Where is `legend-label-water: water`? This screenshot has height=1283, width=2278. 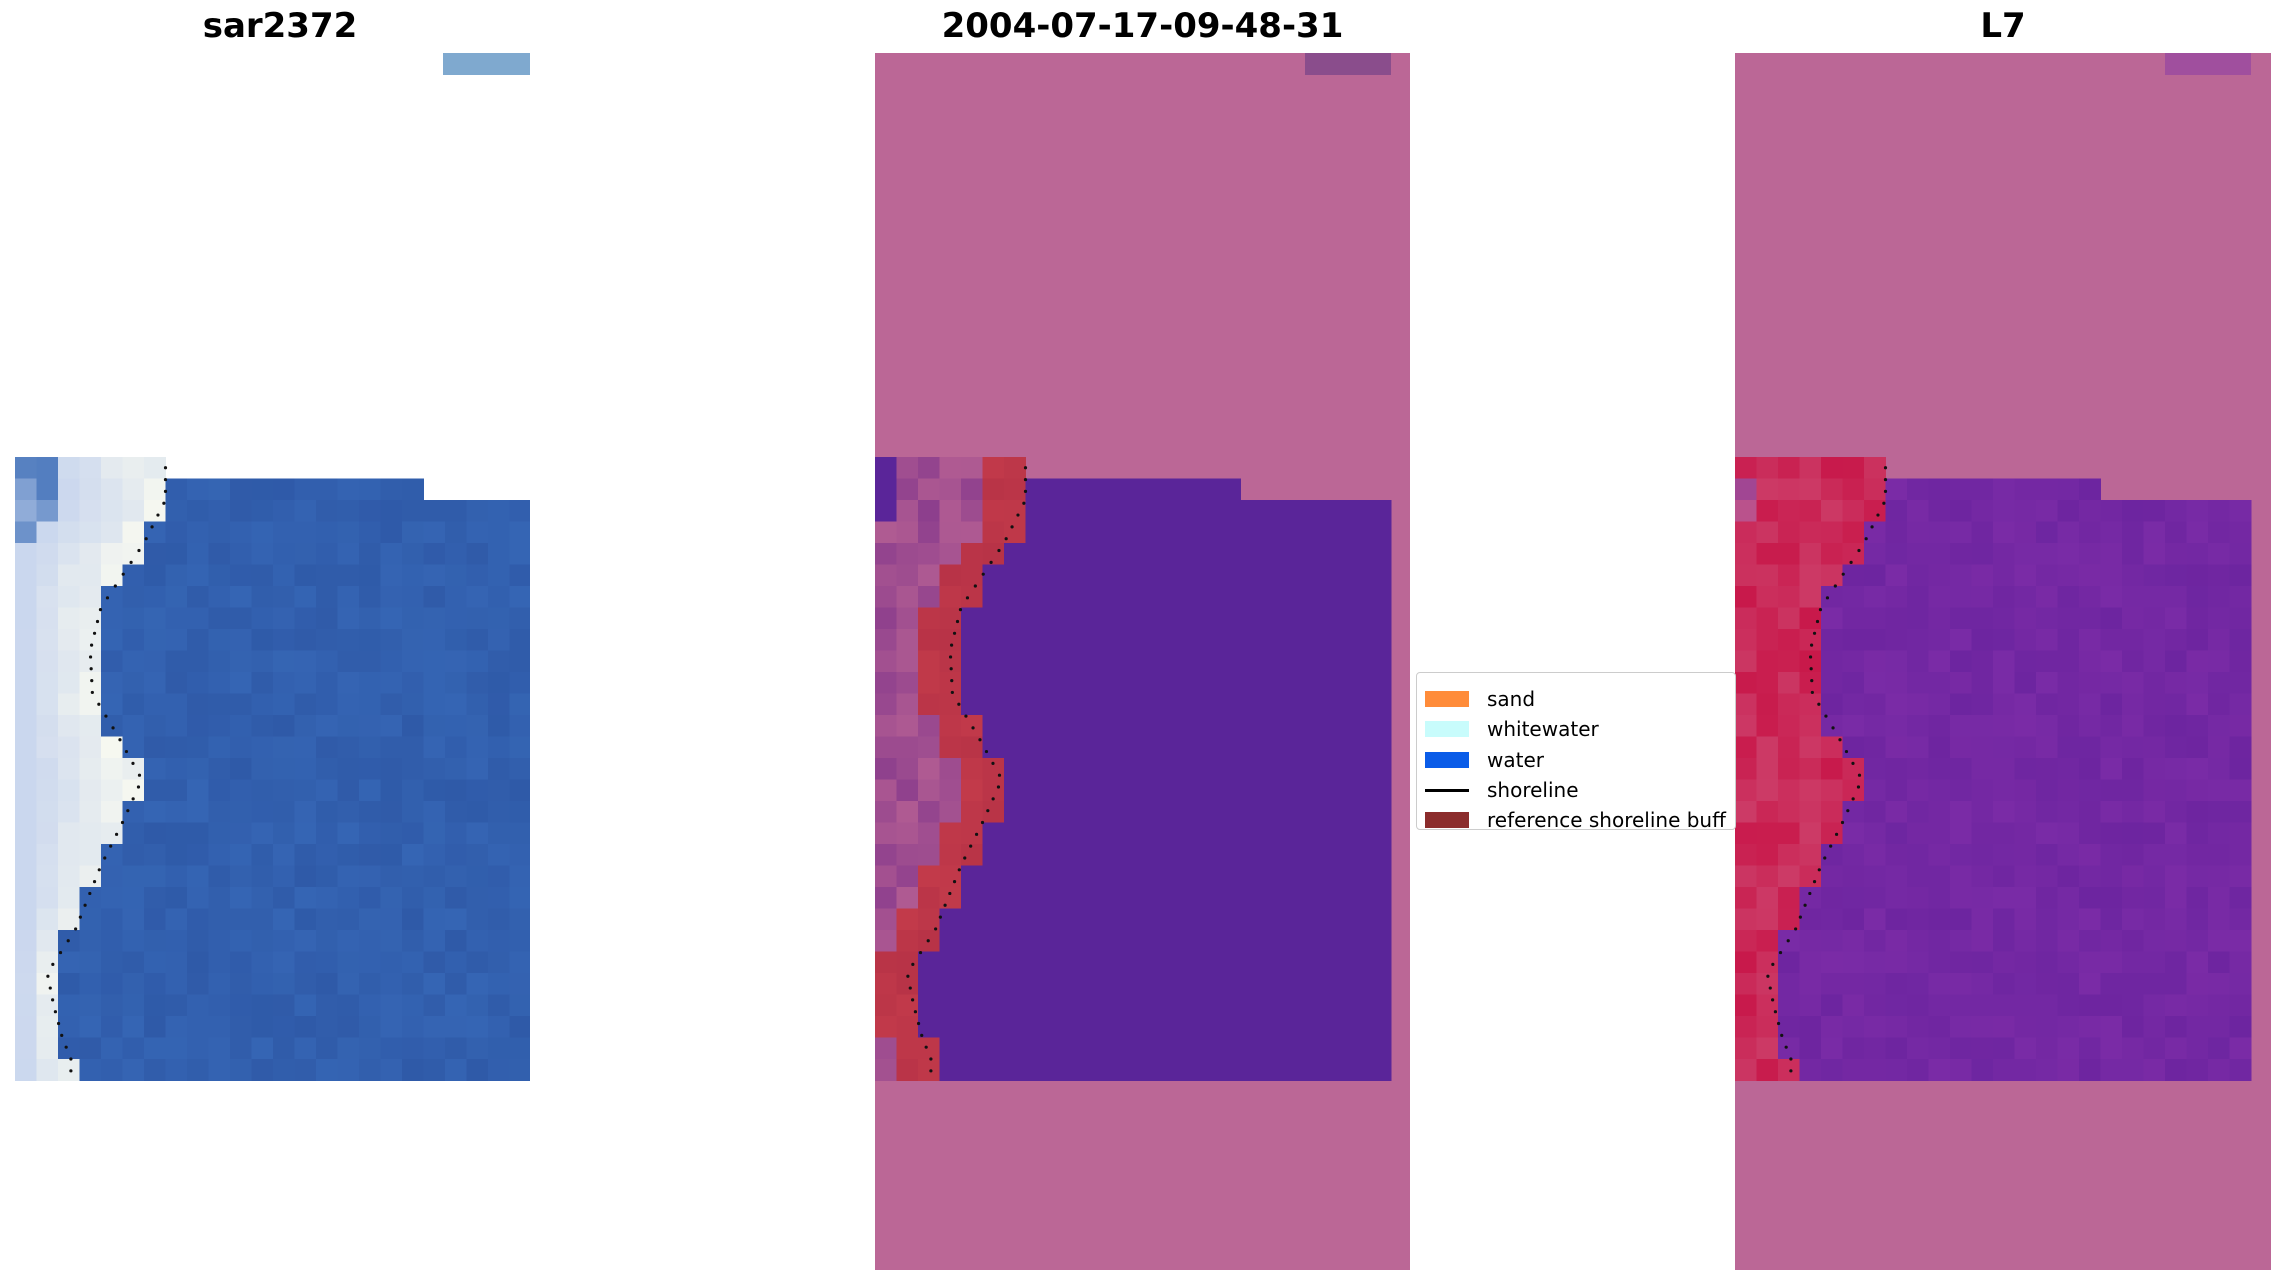 legend-label-water: water is located at coordinates (1515, 760).